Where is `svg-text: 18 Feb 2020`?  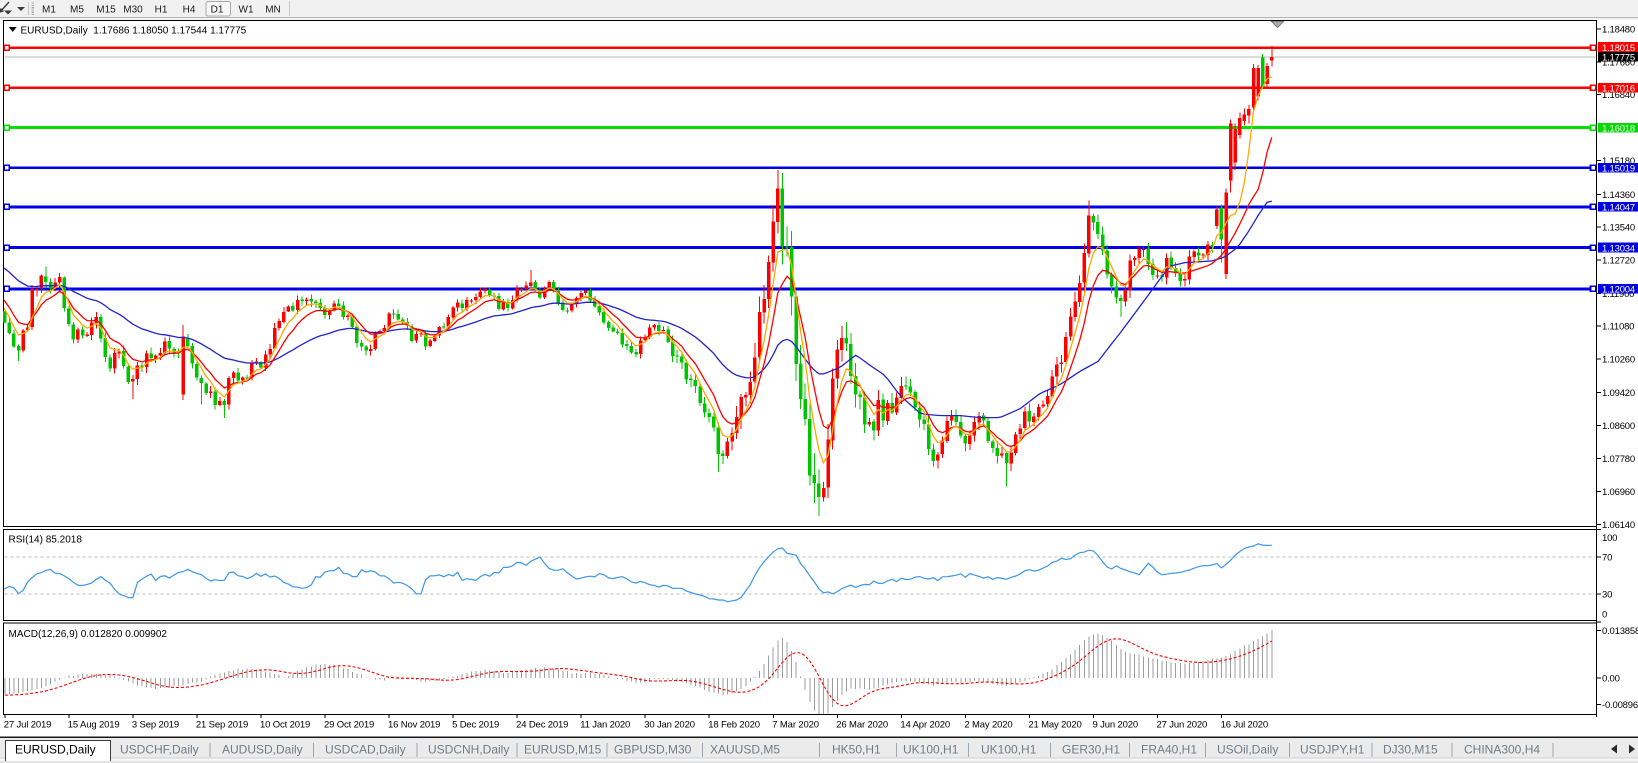 svg-text: 18 Feb 2020 is located at coordinates (734, 725).